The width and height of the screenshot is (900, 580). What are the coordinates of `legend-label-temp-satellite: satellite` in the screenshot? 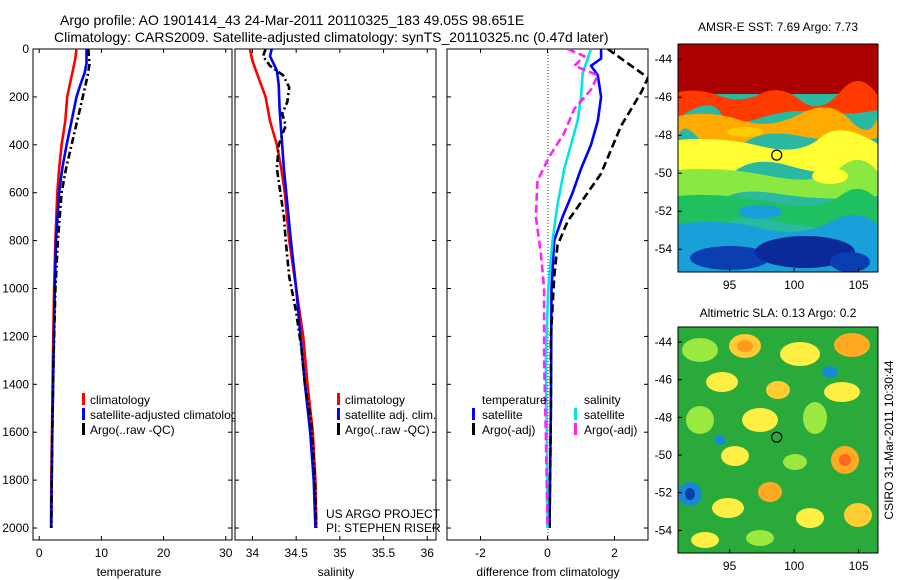 It's located at (502, 415).